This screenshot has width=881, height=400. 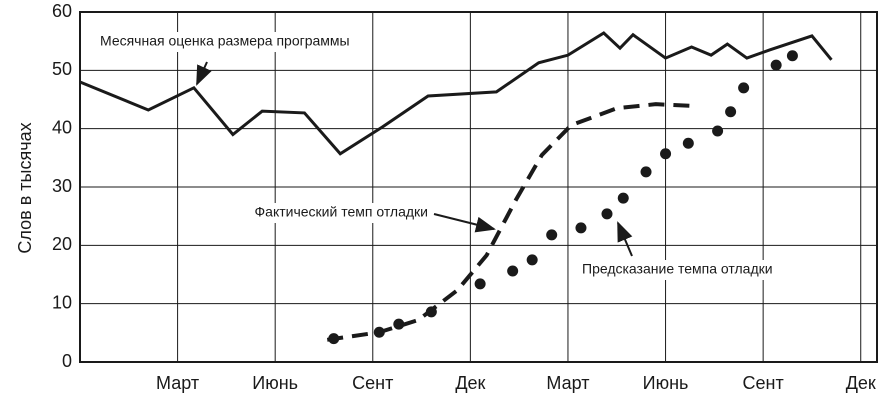 What do you see at coordinates (67, 361) in the screenshot?
I see `y-tick-label: 0` at bounding box center [67, 361].